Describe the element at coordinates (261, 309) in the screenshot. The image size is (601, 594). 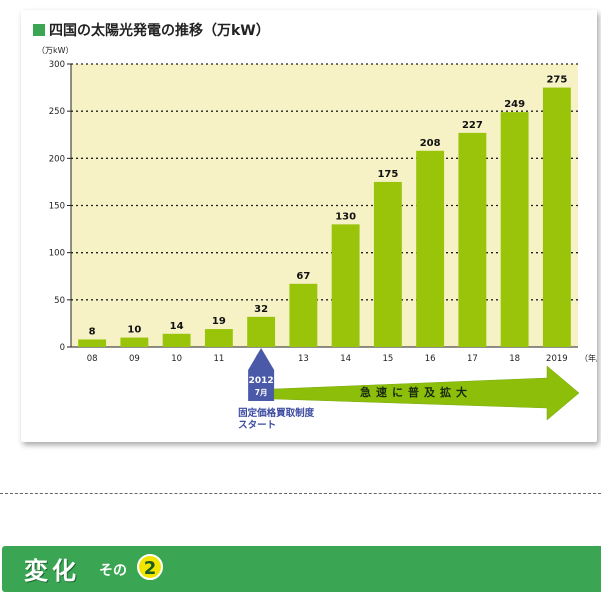
I see `data-label: 32` at that location.